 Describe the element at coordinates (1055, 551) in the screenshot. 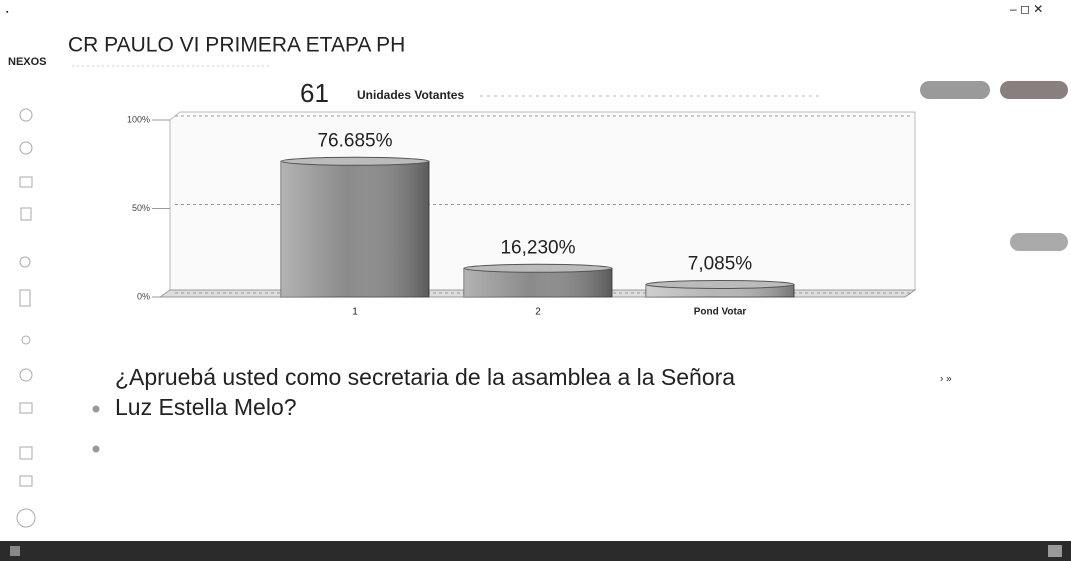

I see `notification` at that location.